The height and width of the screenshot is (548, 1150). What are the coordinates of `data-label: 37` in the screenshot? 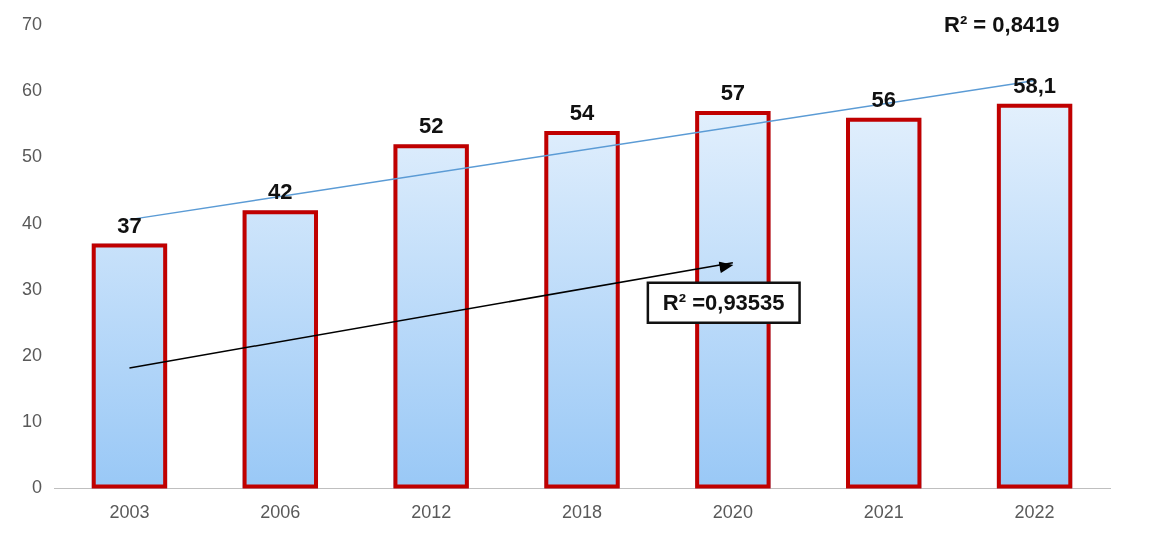 It's located at (129, 225).